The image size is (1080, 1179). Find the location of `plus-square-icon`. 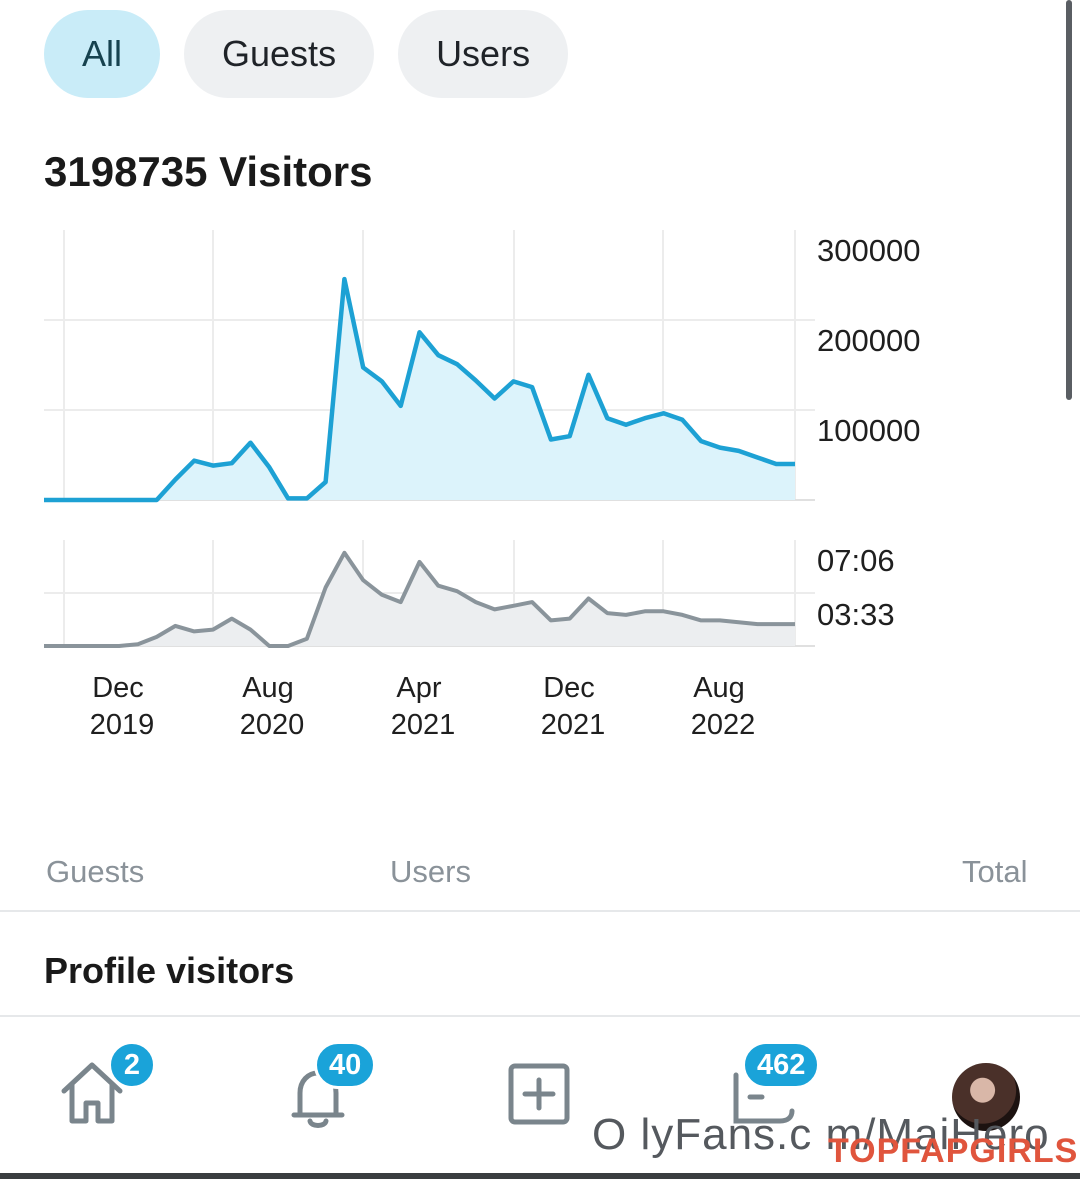

plus-square-icon is located at coordinates (539, 1094).